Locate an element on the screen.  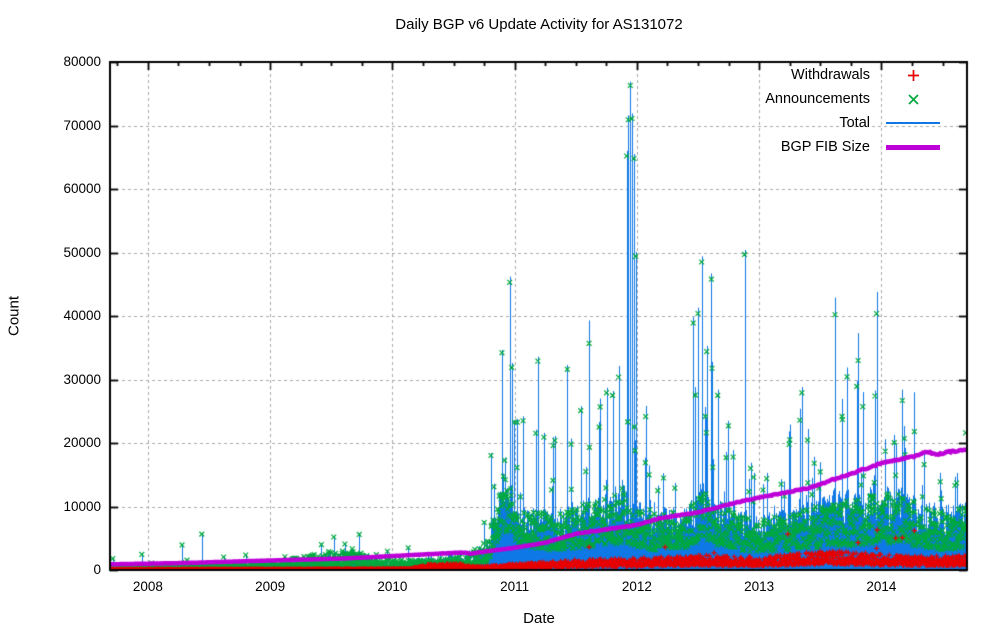
x-tick-label: 2011 is located at coordinates (515, 586).